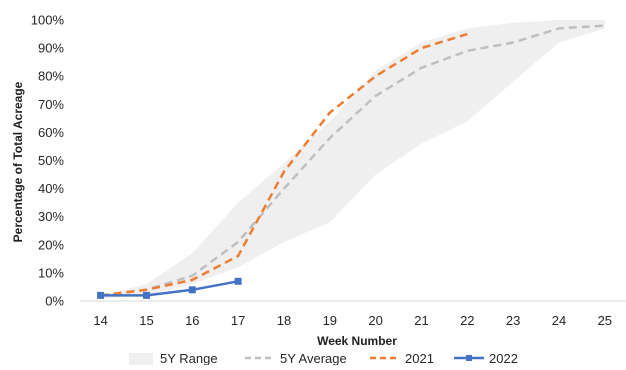 This screenshot has height=370, width=626. What do you see at coordinates (192, 320) in the screenshot?
I see `x-tick-label: 16` at bounding box center [192, 320].